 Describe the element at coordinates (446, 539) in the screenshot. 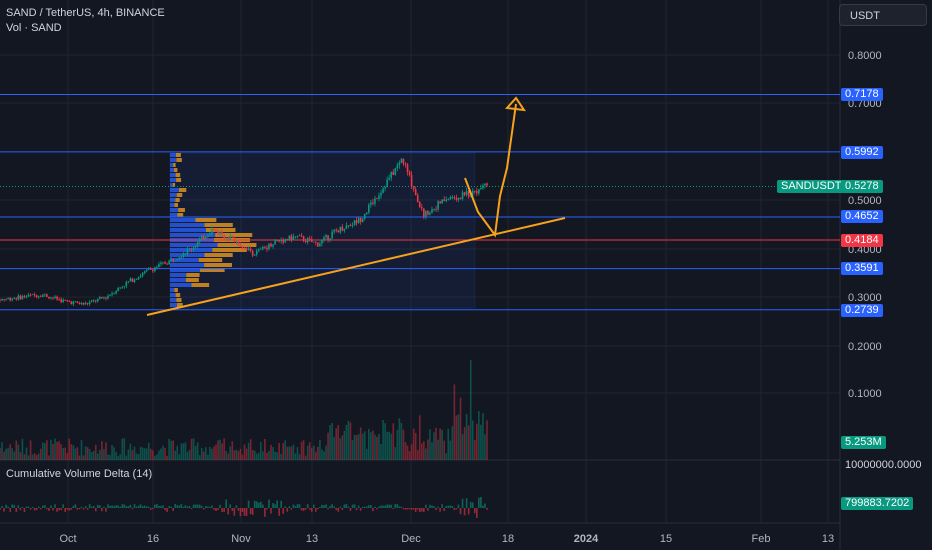

I see `time-axis: Oct 16 Nov 13 Dec 18 2024 15 Feb 13` at that location.